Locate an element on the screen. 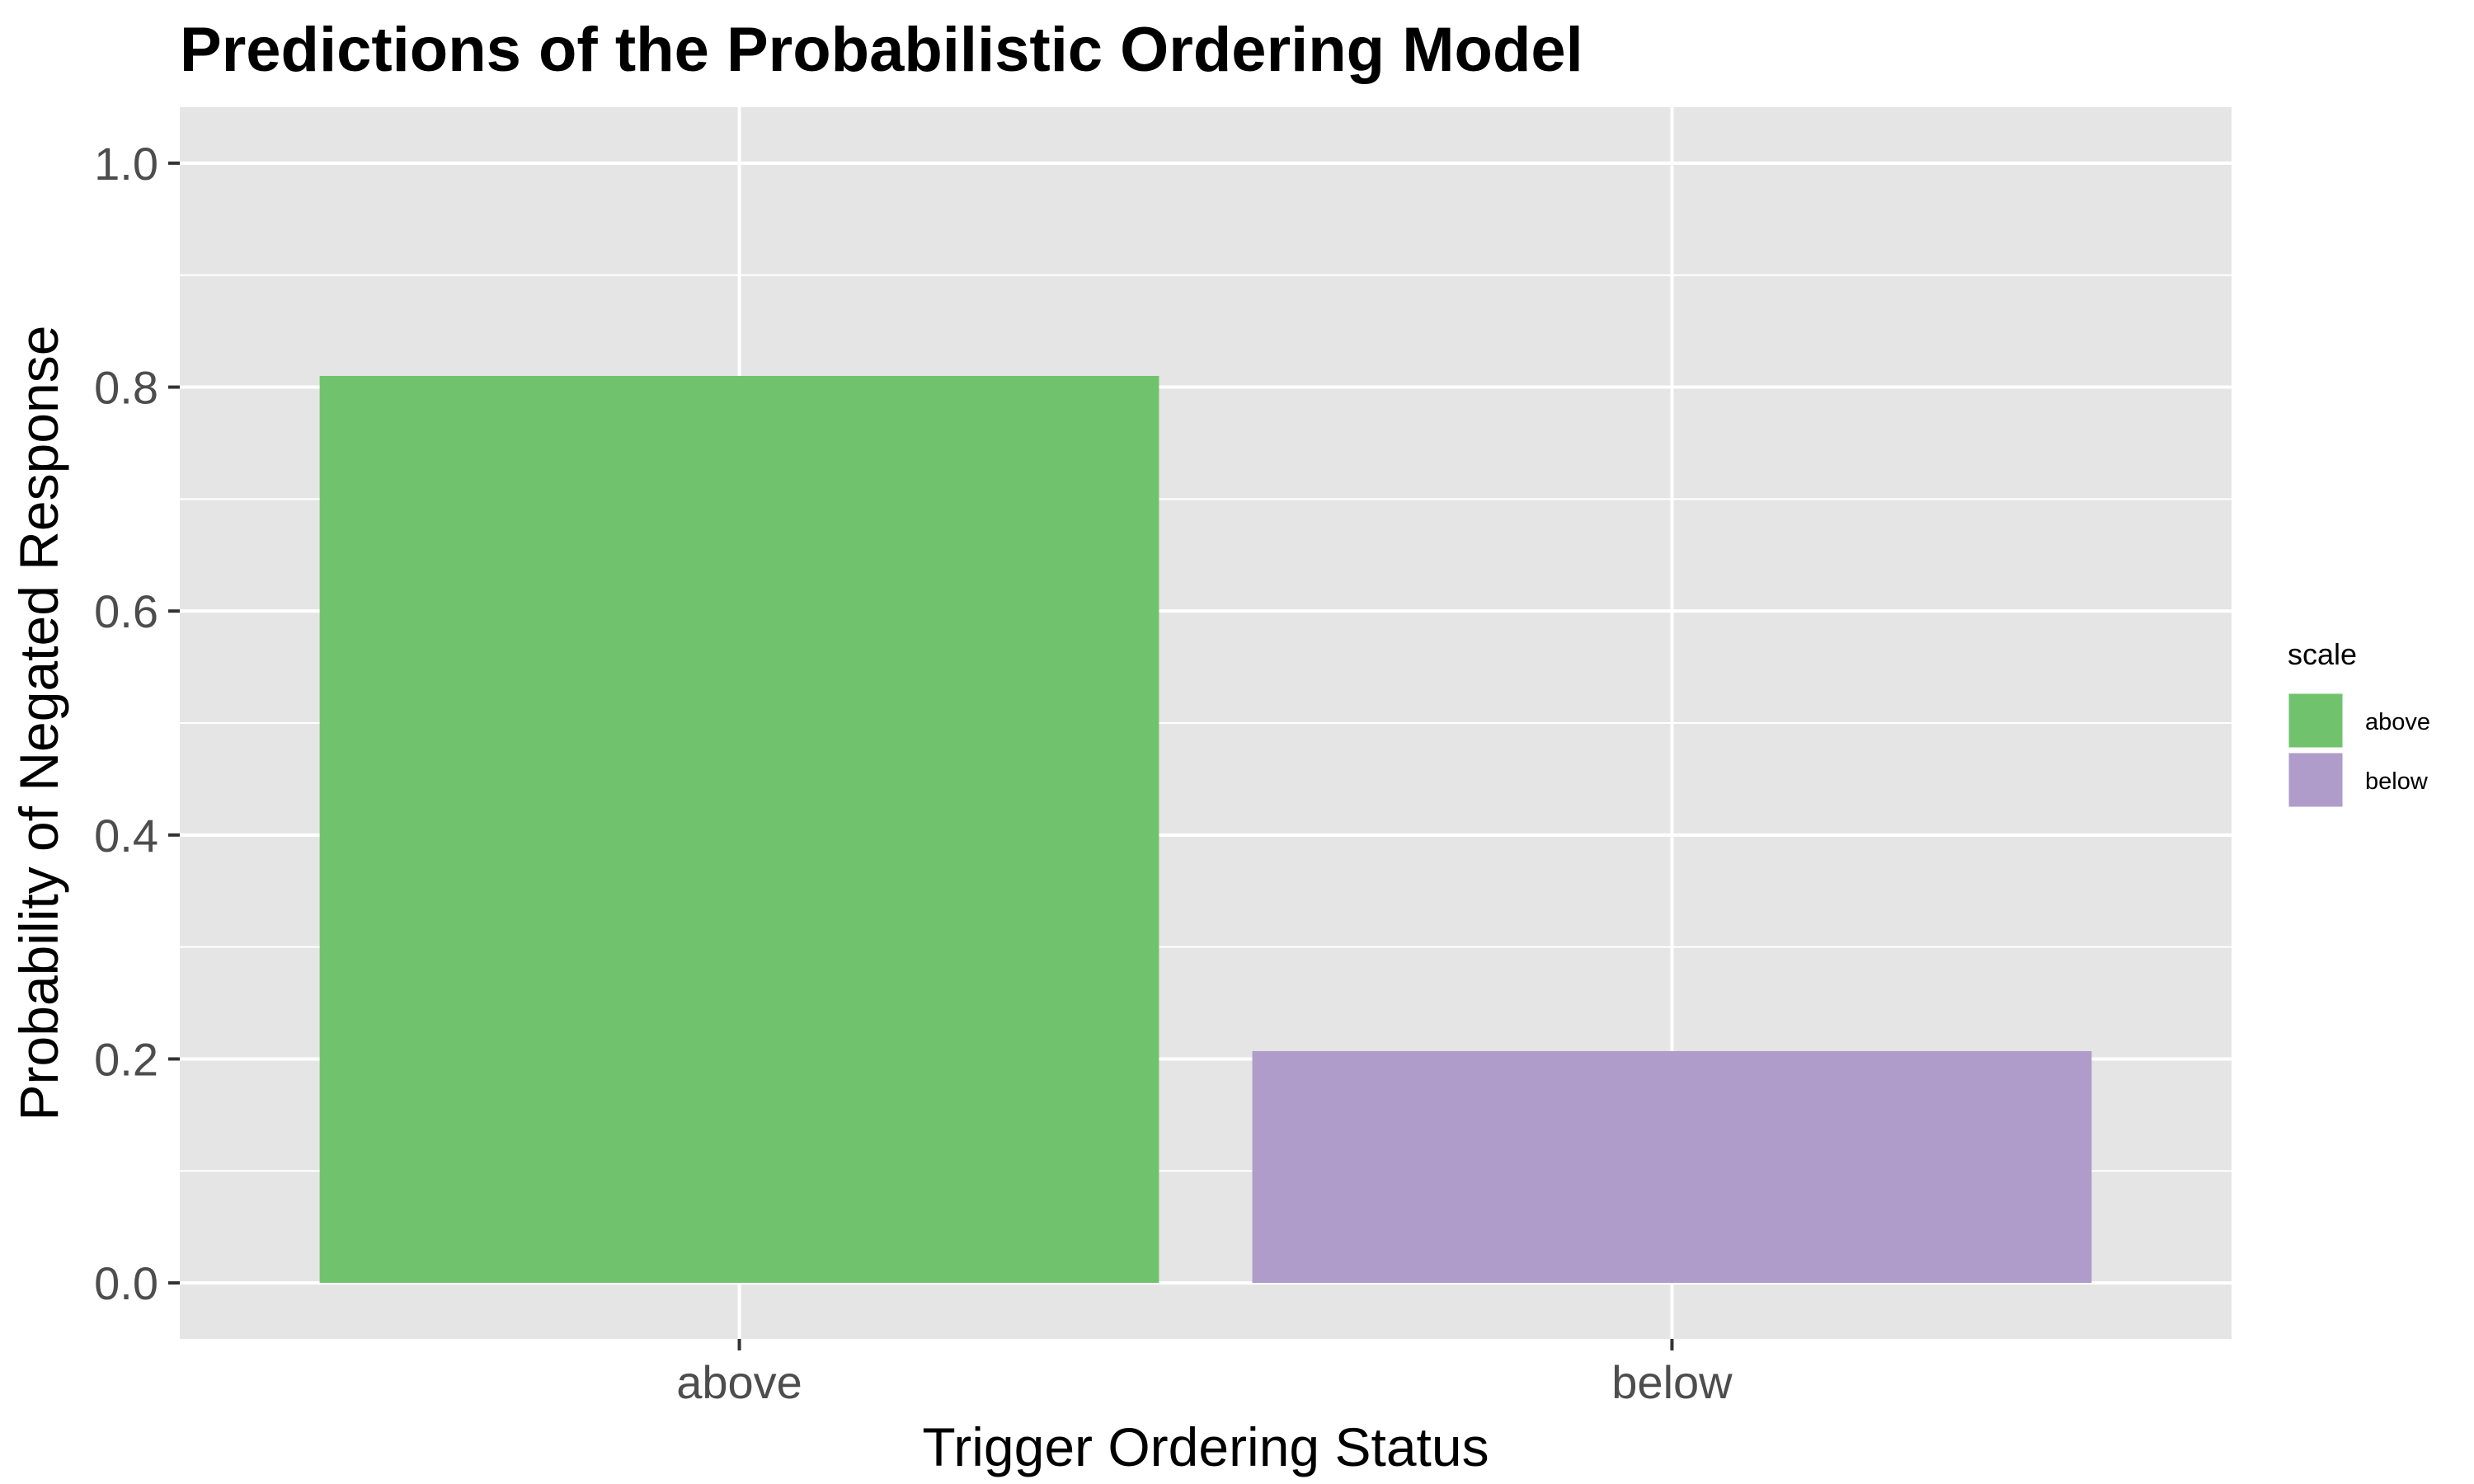  bar-below is located at coordinates (1672, 1167).